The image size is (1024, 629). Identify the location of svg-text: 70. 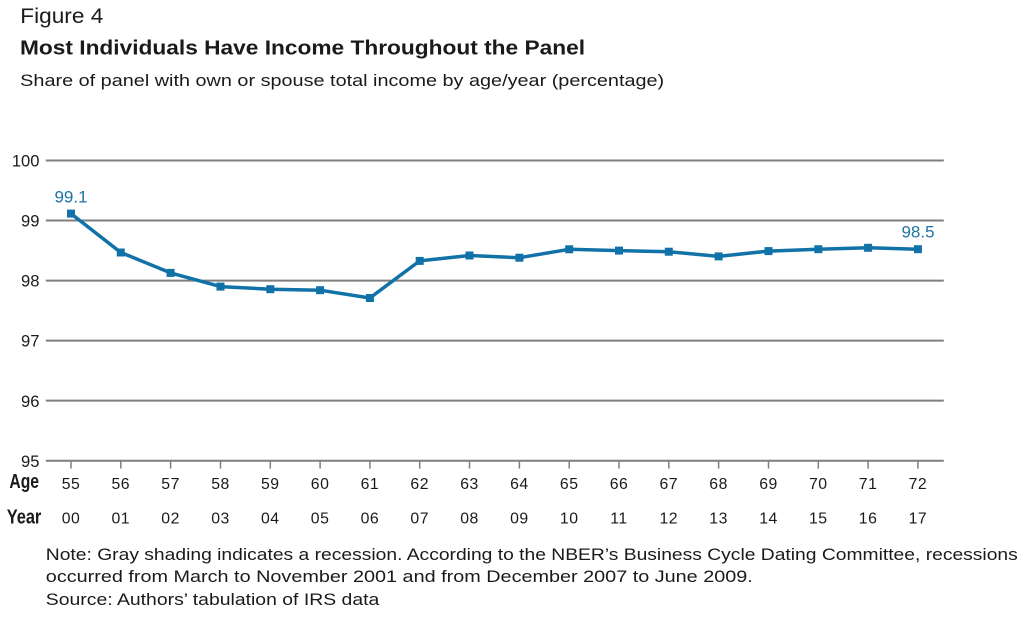
(818, 484).